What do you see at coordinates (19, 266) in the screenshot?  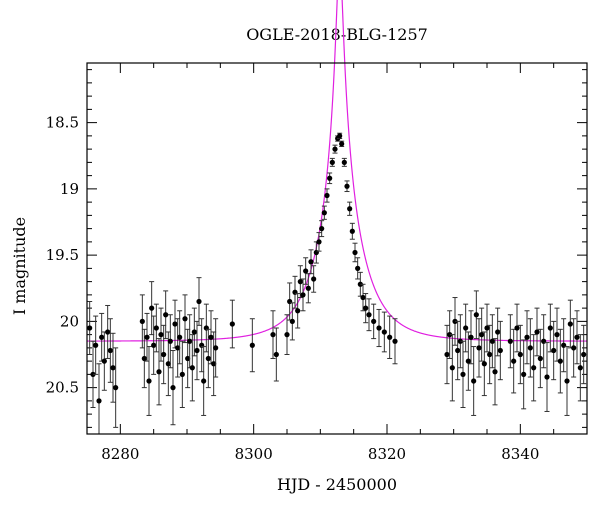 I see `y-axis-title: I magnitude` at bounding box center [19, 266].